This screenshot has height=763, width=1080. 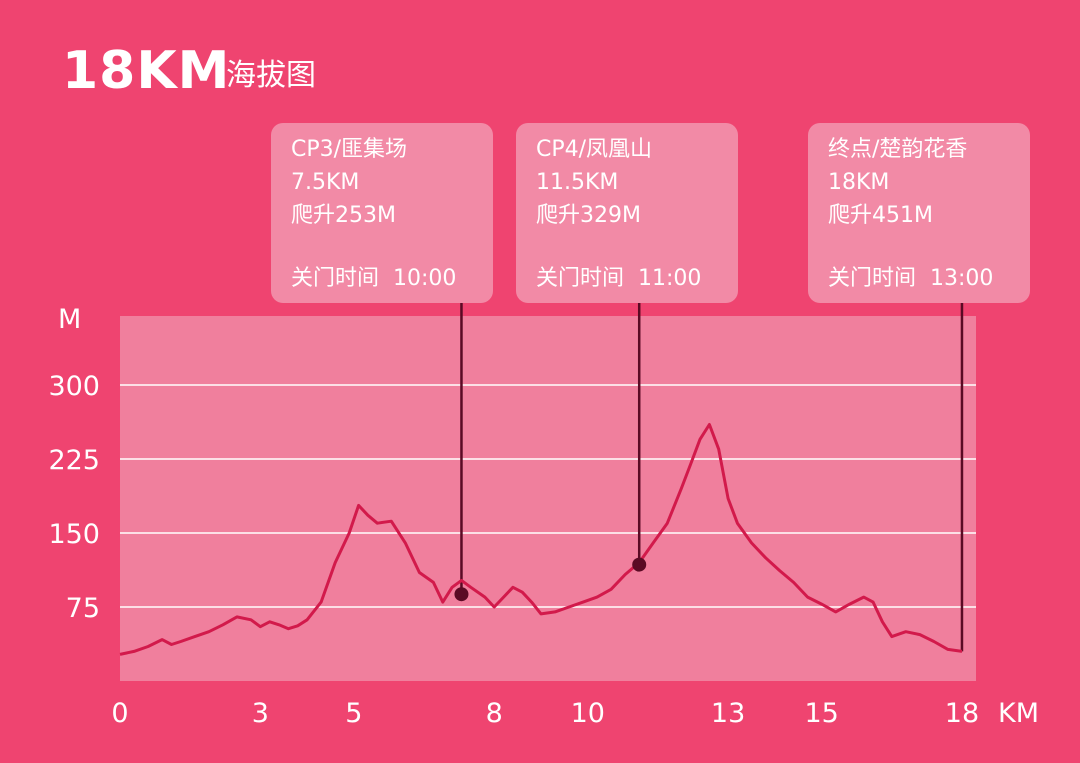 I want to click on x-tick-label: 3, so click(x=260, y=713).